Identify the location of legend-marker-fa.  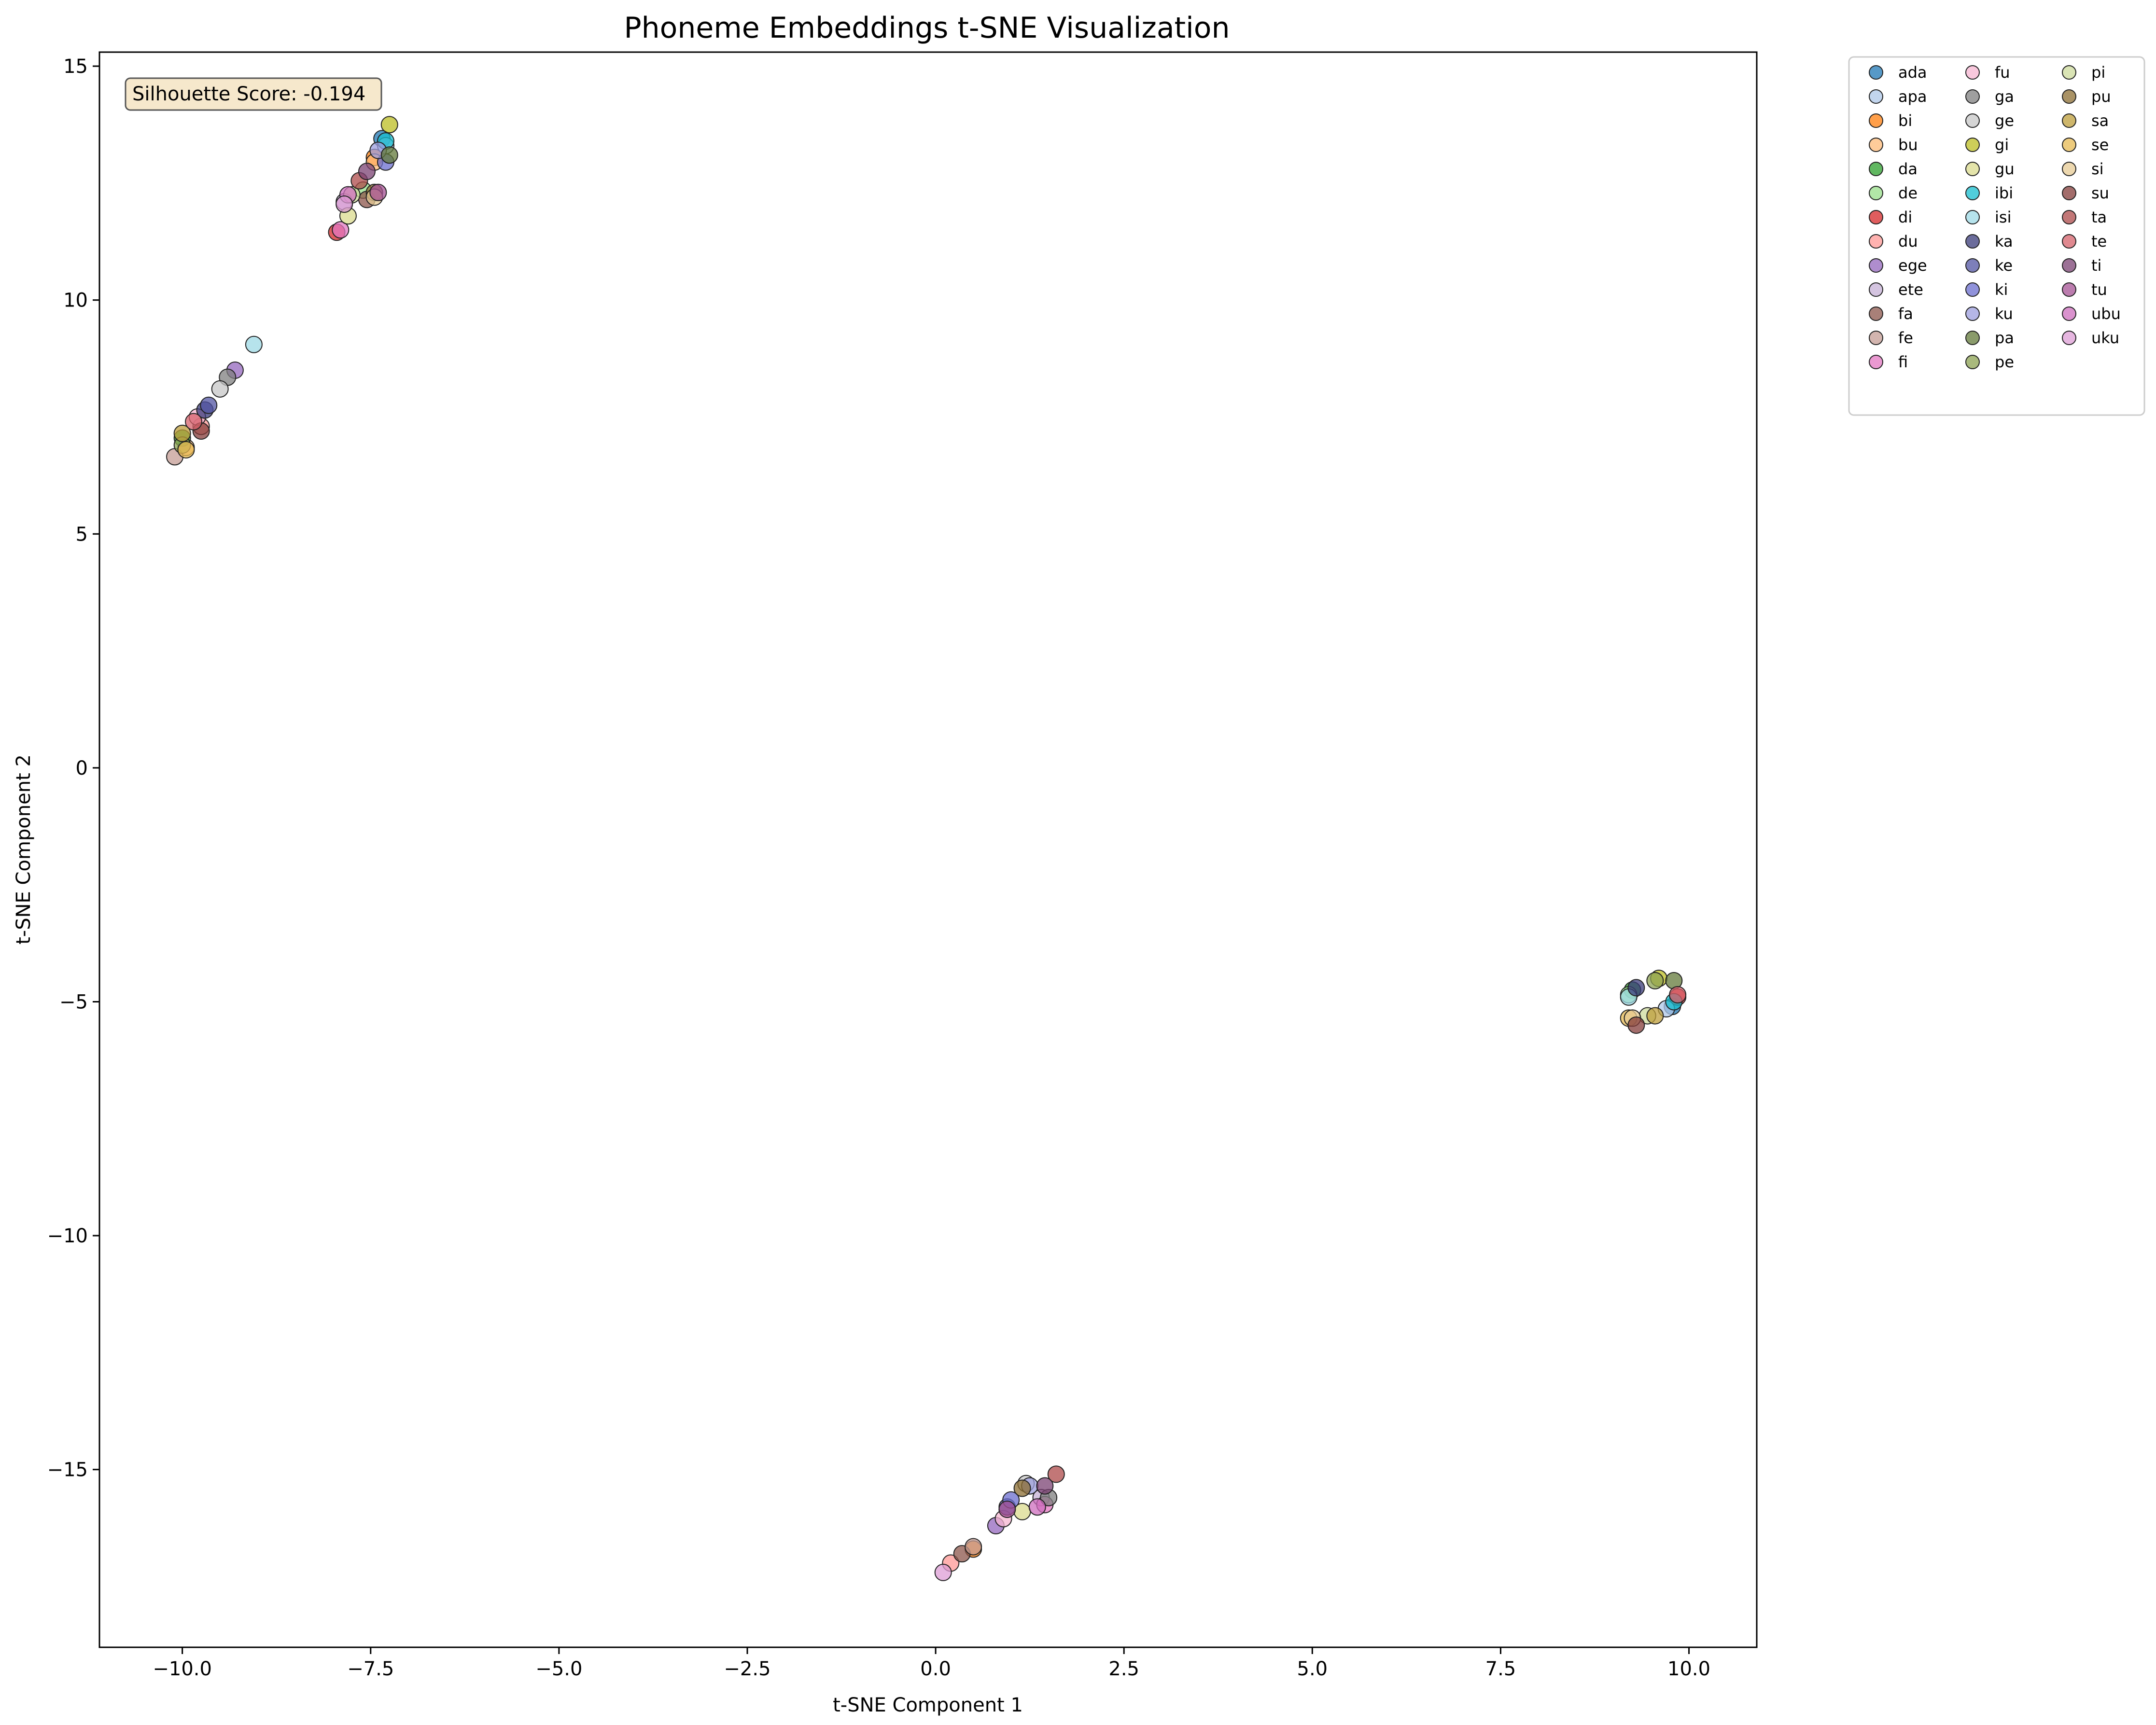
(1876, 313).